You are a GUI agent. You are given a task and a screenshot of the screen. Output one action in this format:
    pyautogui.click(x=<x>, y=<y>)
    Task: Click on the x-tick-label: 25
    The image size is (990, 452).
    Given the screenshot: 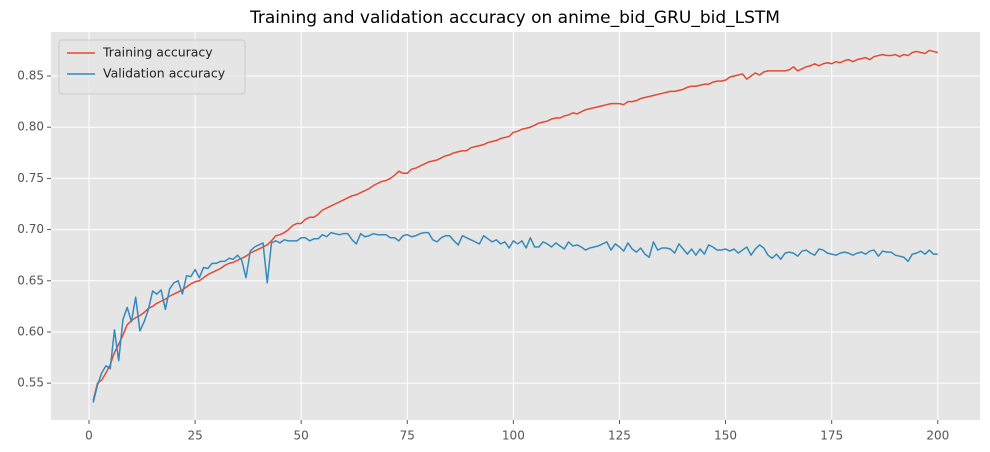 What is the action you would take?
    pyautogui.click(x=194, y=436)
    